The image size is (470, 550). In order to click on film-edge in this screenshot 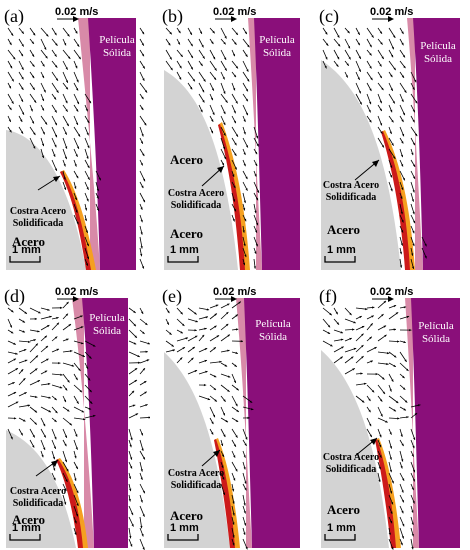, I will do `click(83, 423)`.